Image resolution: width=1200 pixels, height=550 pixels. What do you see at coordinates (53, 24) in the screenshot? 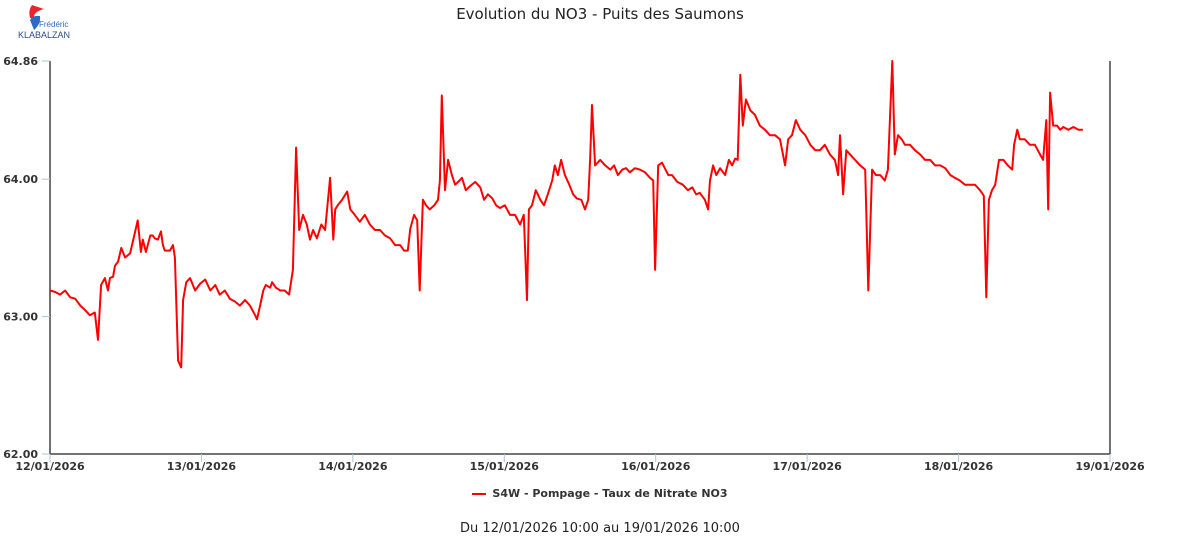
I see `svg-text: Frédéric` at bounding box center [53, 24].